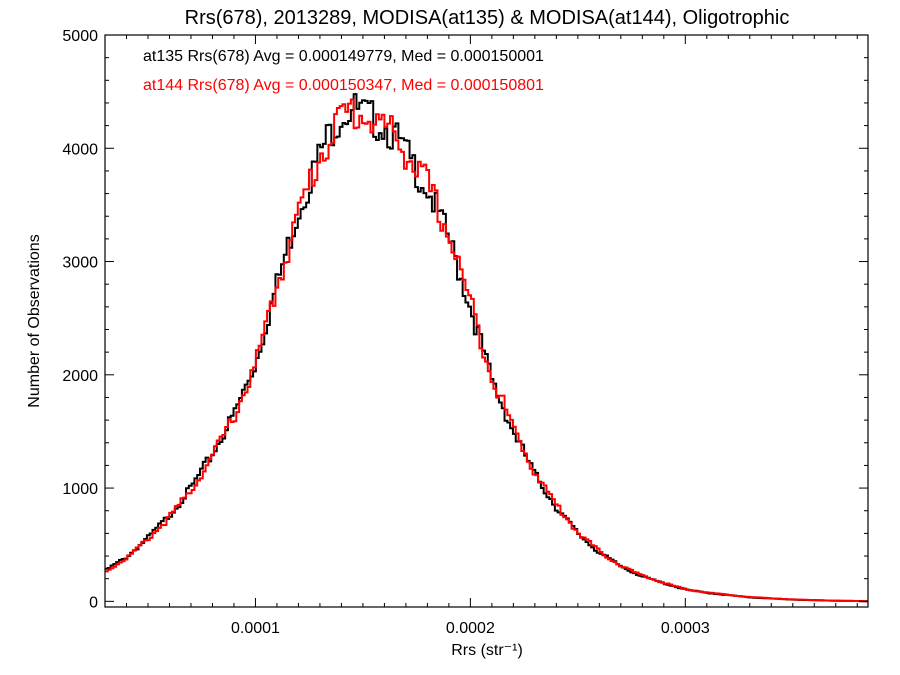 The image size is (900, 675). Describe the element at coordinates (93, 602) in the screenshot. I see `y-tick-label: 0` at that location.